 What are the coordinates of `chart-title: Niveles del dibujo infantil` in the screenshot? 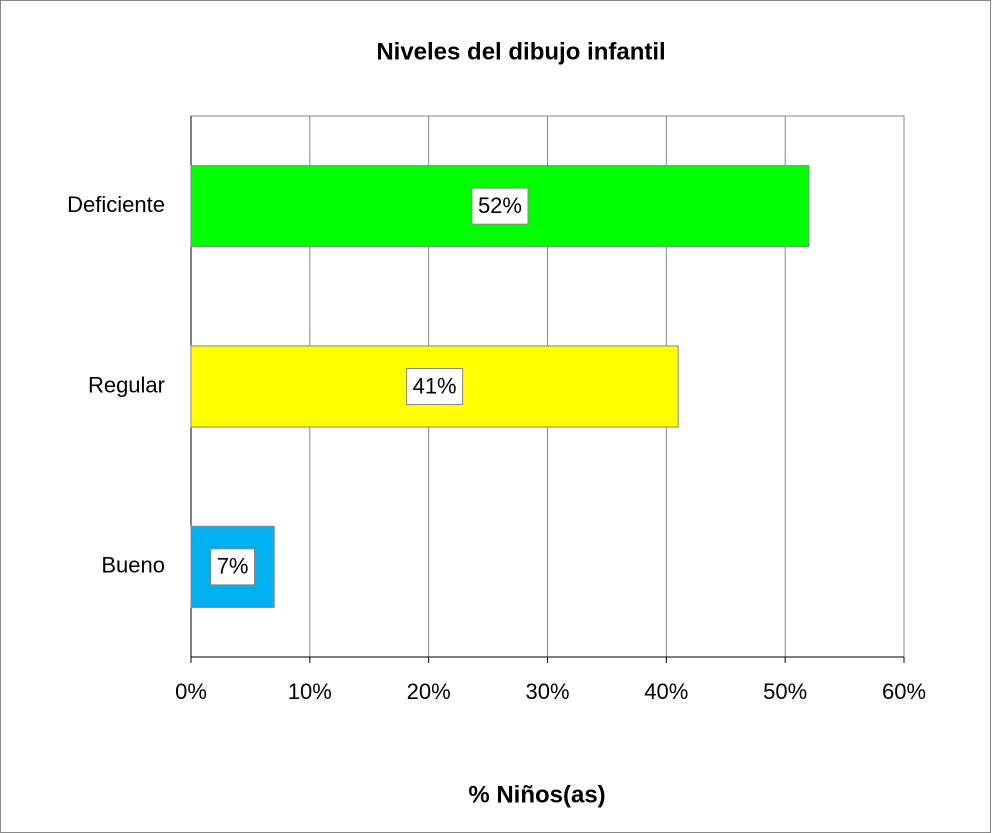 It's located at (520, 51).